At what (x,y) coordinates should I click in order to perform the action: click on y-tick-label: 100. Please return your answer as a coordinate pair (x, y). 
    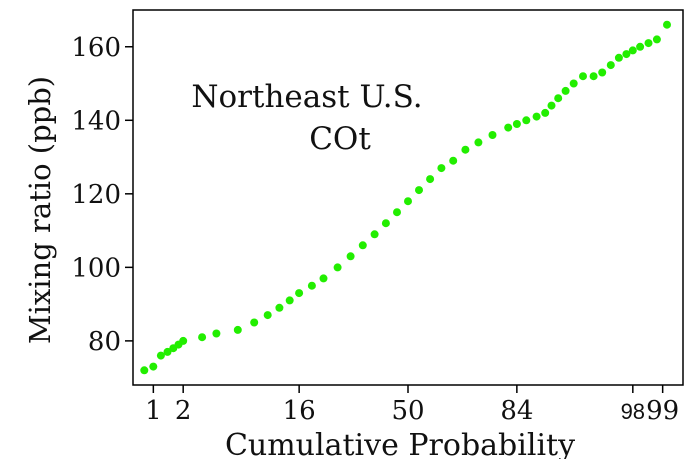
    Looking at the image, I should click on (96, 268).